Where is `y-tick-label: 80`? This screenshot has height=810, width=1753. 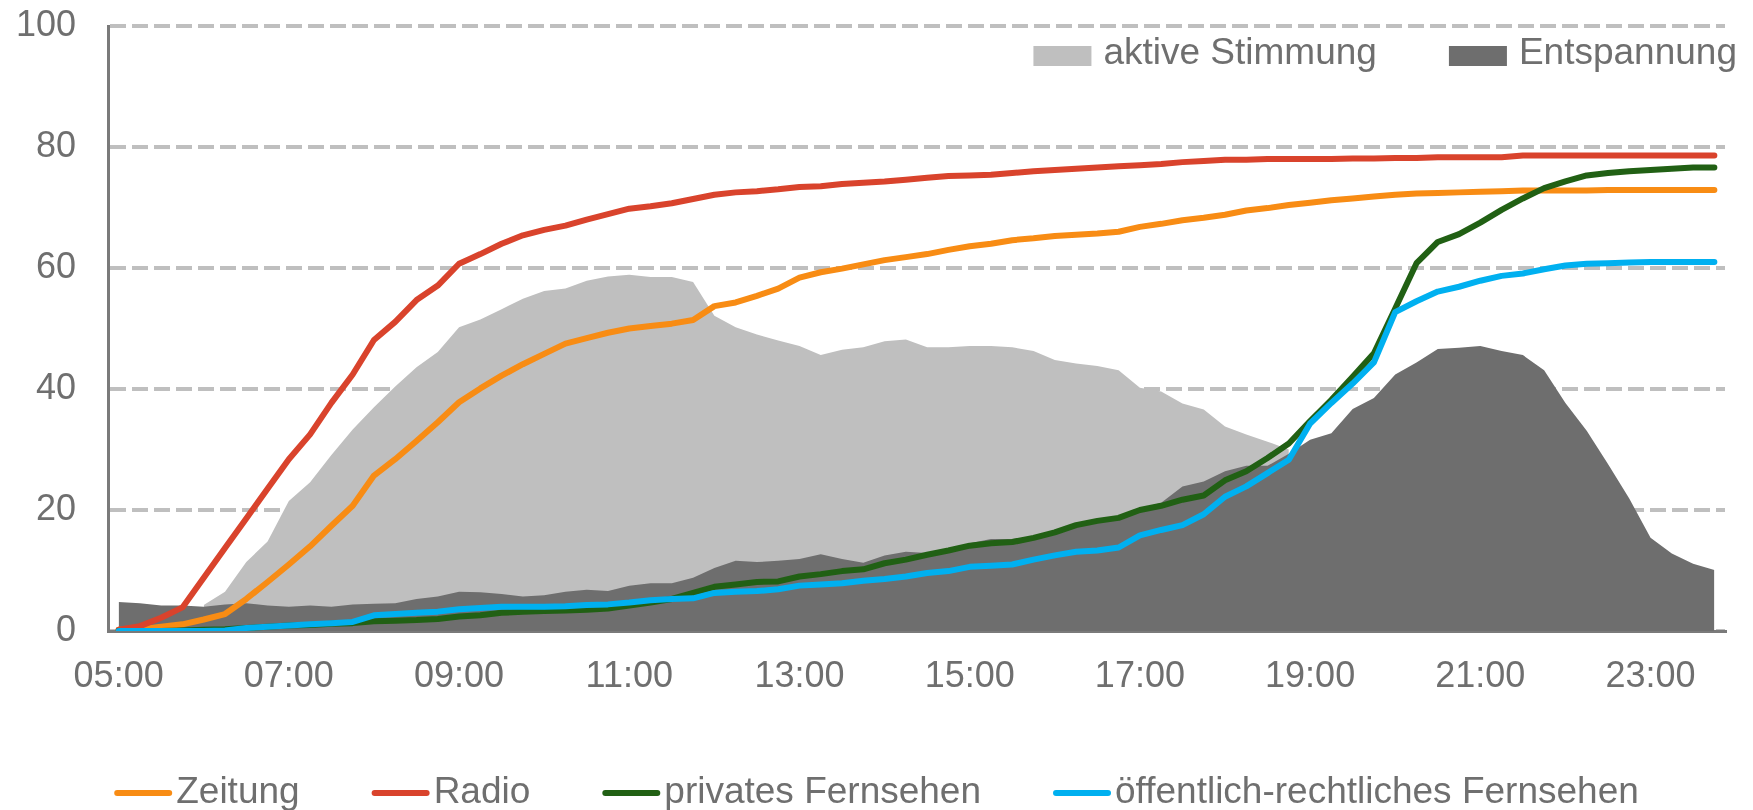 y-tick-label: 80 is located at coordinates (55, 144).